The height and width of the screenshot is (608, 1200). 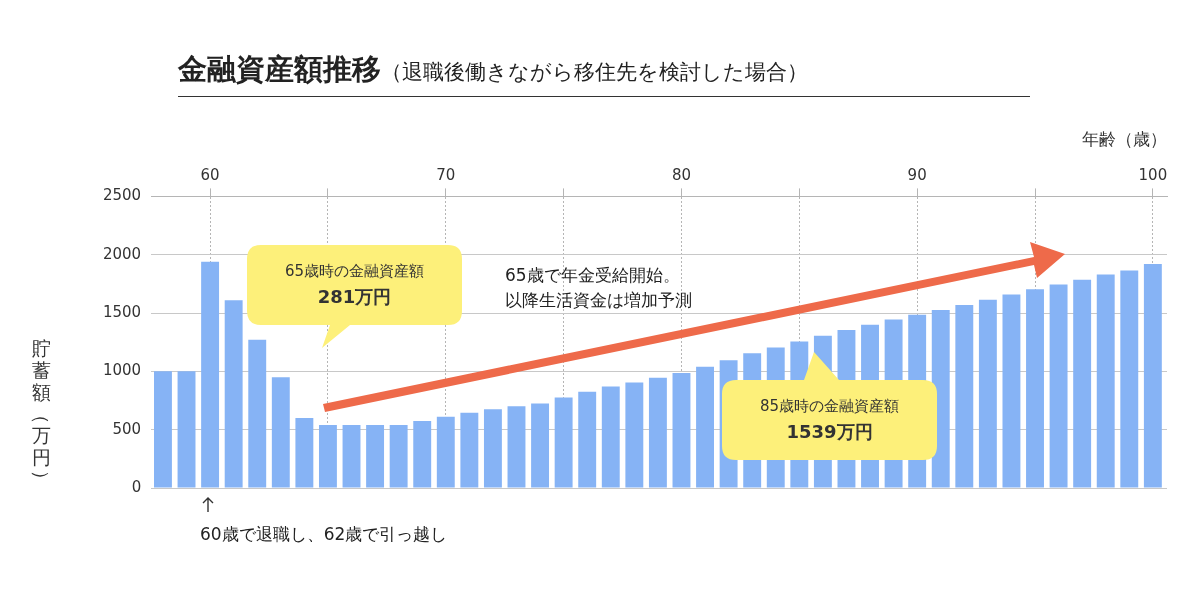 I want to click on y-axis-title: 貯蓄額（万円）, so click(x=41, y=414).